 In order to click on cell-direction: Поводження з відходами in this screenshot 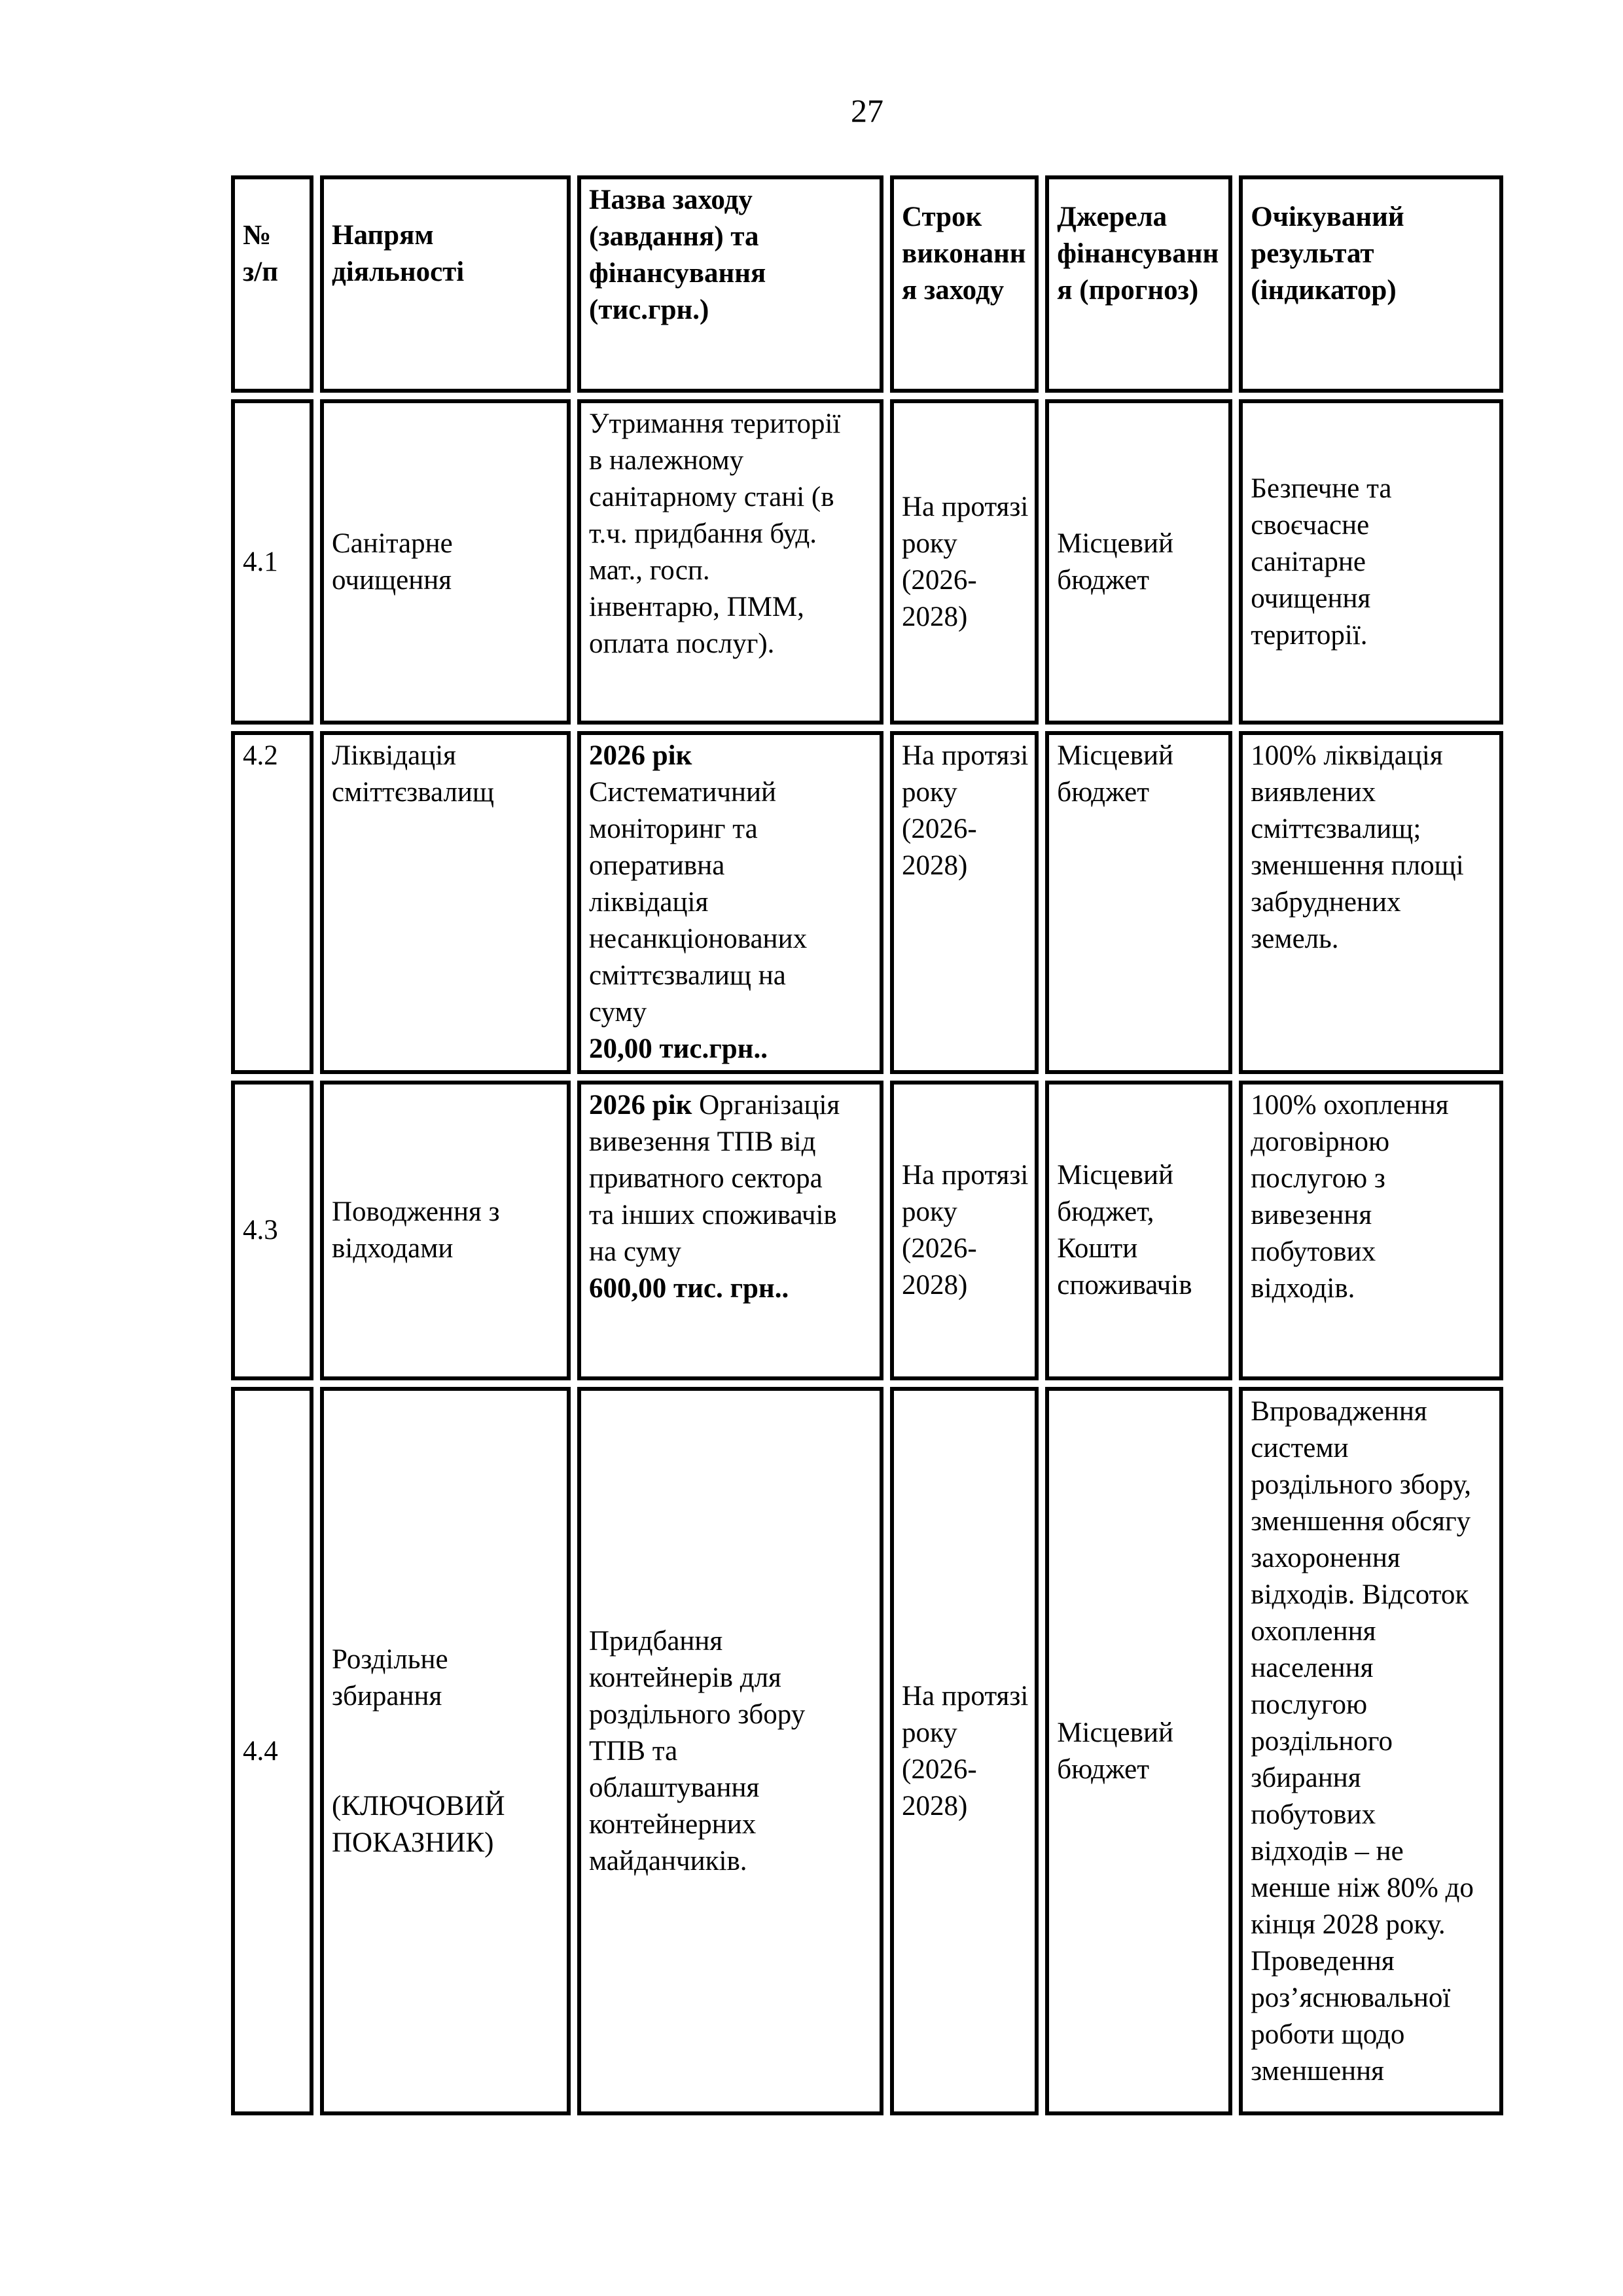, I will do `click(445, 1230)`.